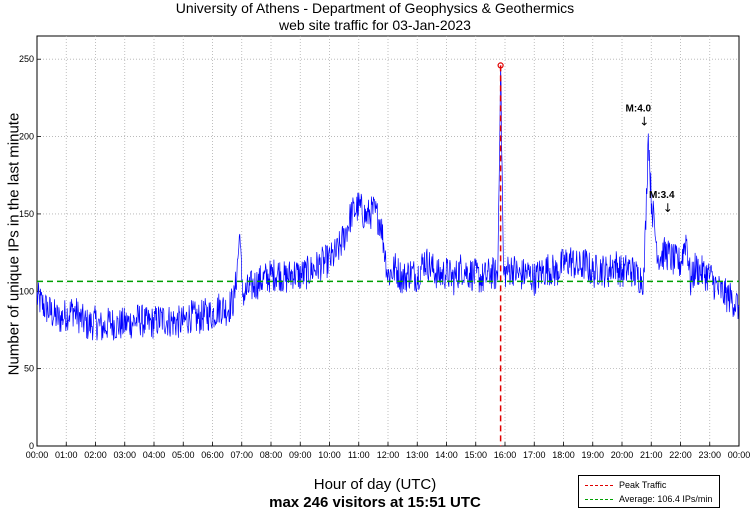 The width and height of the screenshot is (750, 511). Describe the element at coordinates (26, 137) in the screenshot. I see `y-tick-label: 200` at that location.